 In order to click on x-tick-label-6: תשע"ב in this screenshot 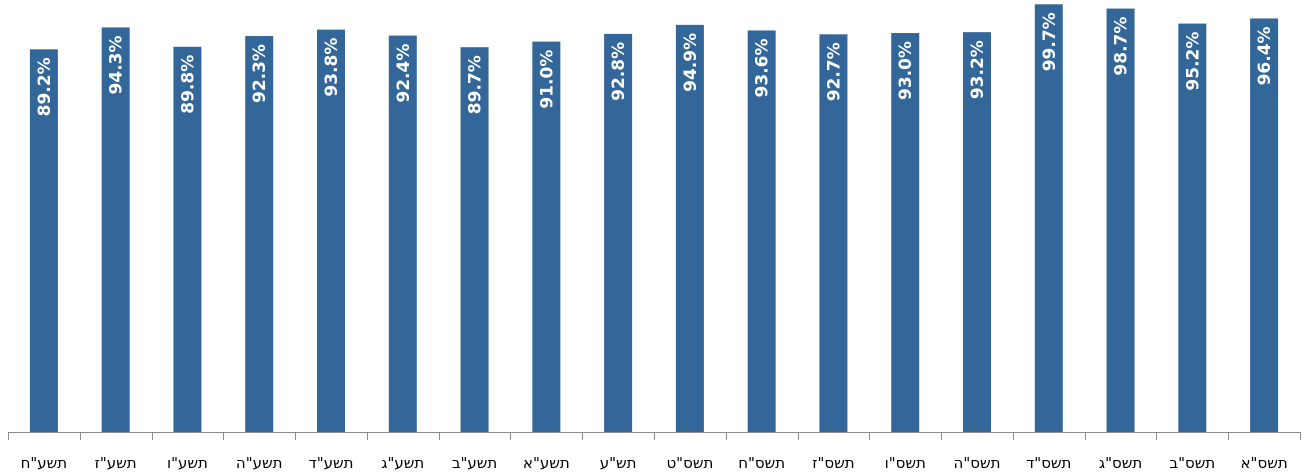, I will do `click(474, 463)`.